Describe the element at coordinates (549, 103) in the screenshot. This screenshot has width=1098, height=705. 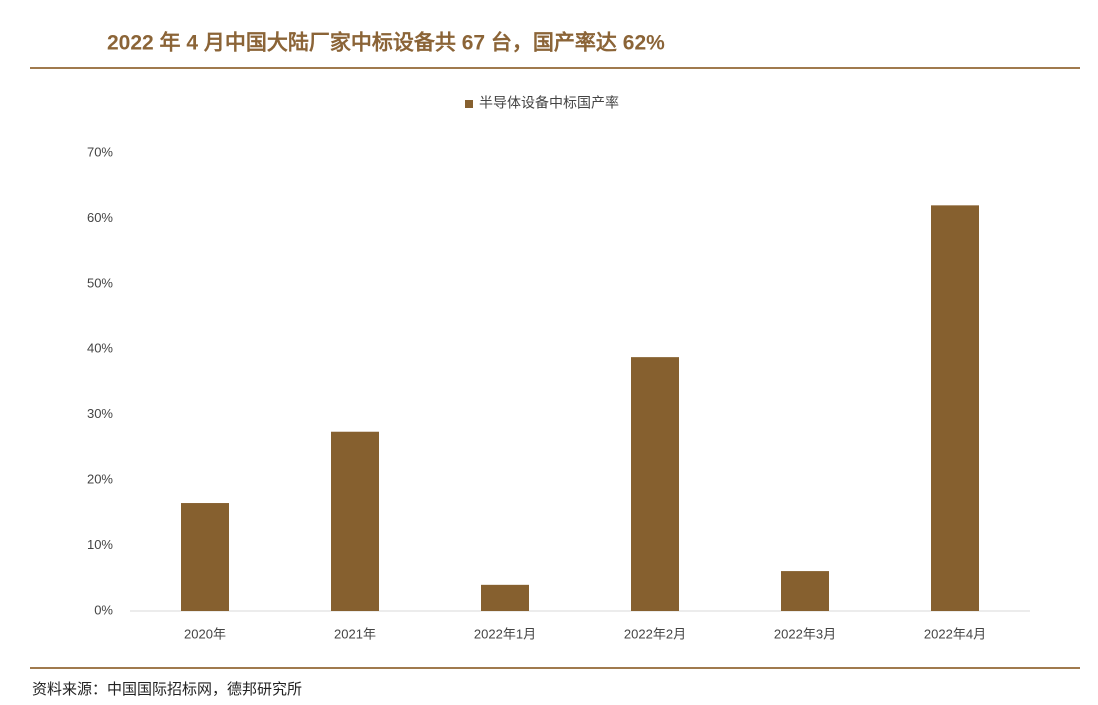
I see `legend-label: 半导体设备中标国产率` at that location.